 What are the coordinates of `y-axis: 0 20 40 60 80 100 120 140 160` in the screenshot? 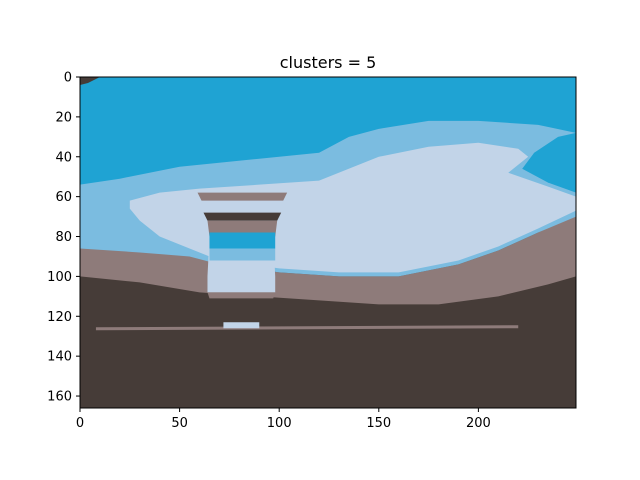 It's located at (63, 238).